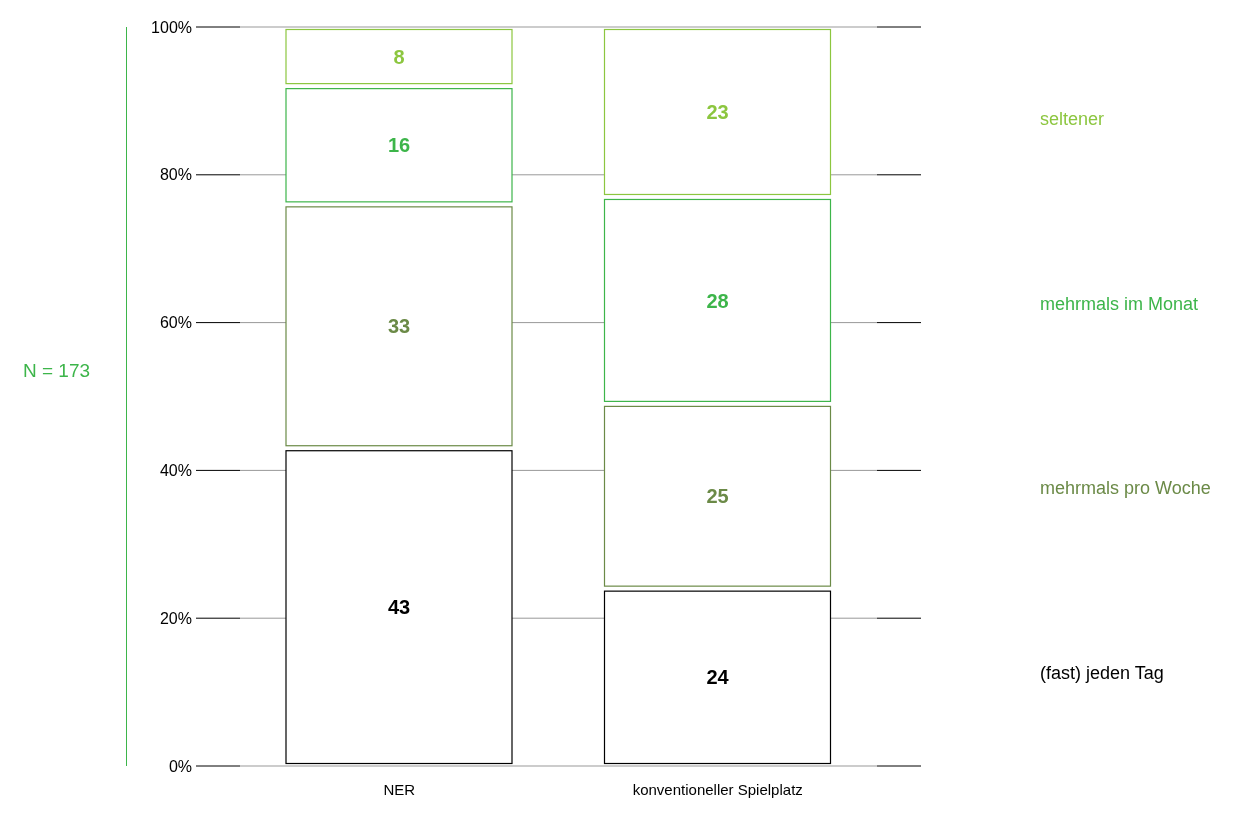 The width and height of the screenshot is (1236, 820). What do you see at coordinates (717, 496) in the screenshot?
I see `data-label: 25` at bounding box center [717, 496].